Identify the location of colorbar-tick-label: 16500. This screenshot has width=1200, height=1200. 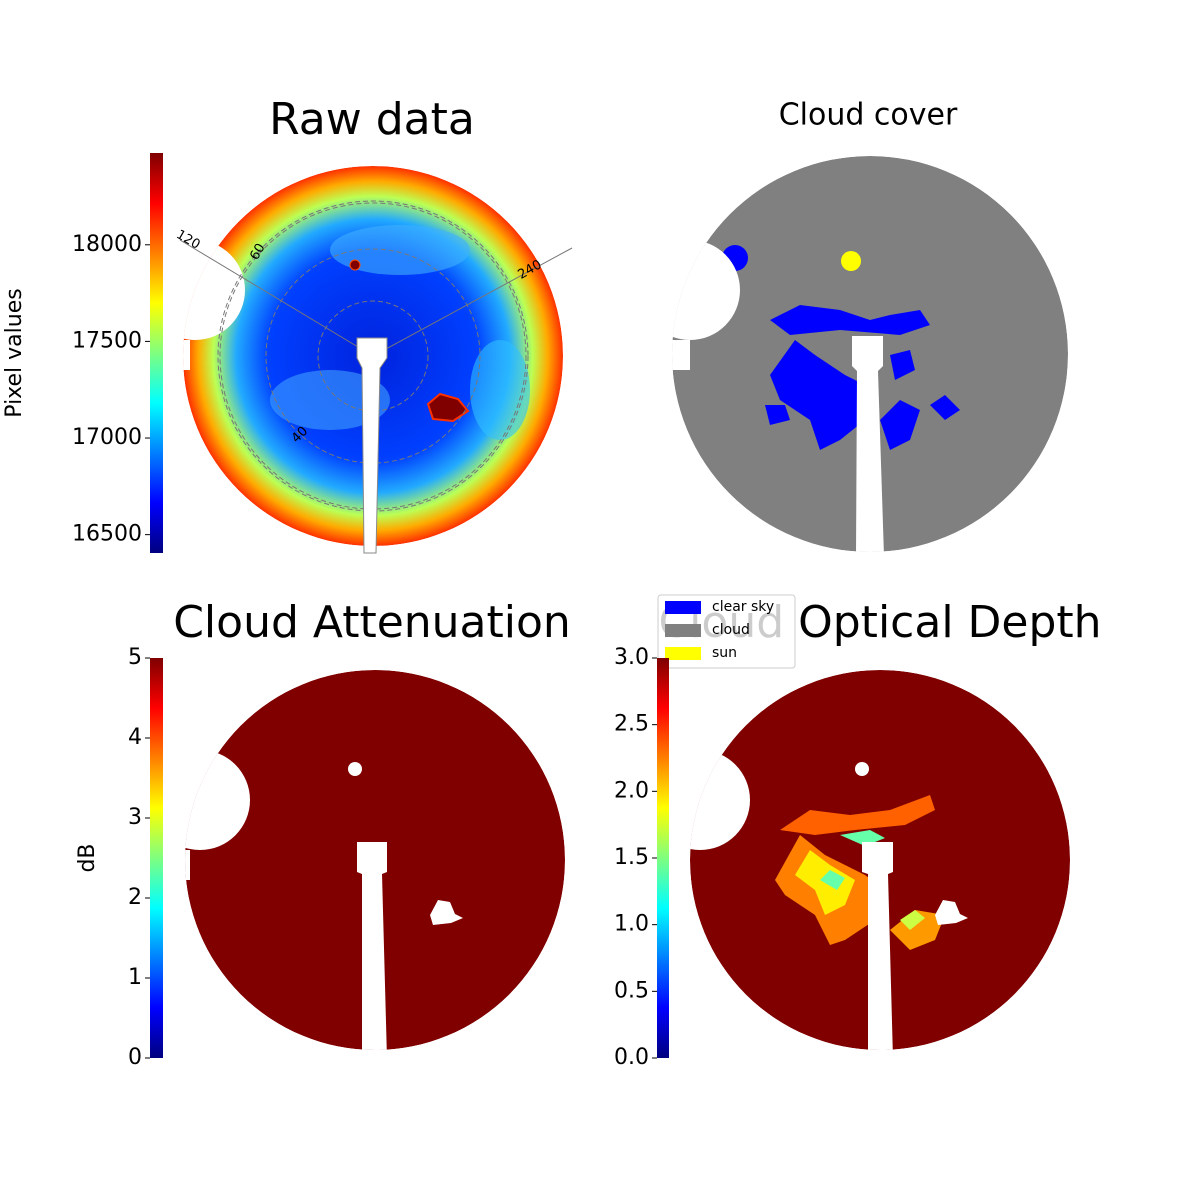
(107, 534).